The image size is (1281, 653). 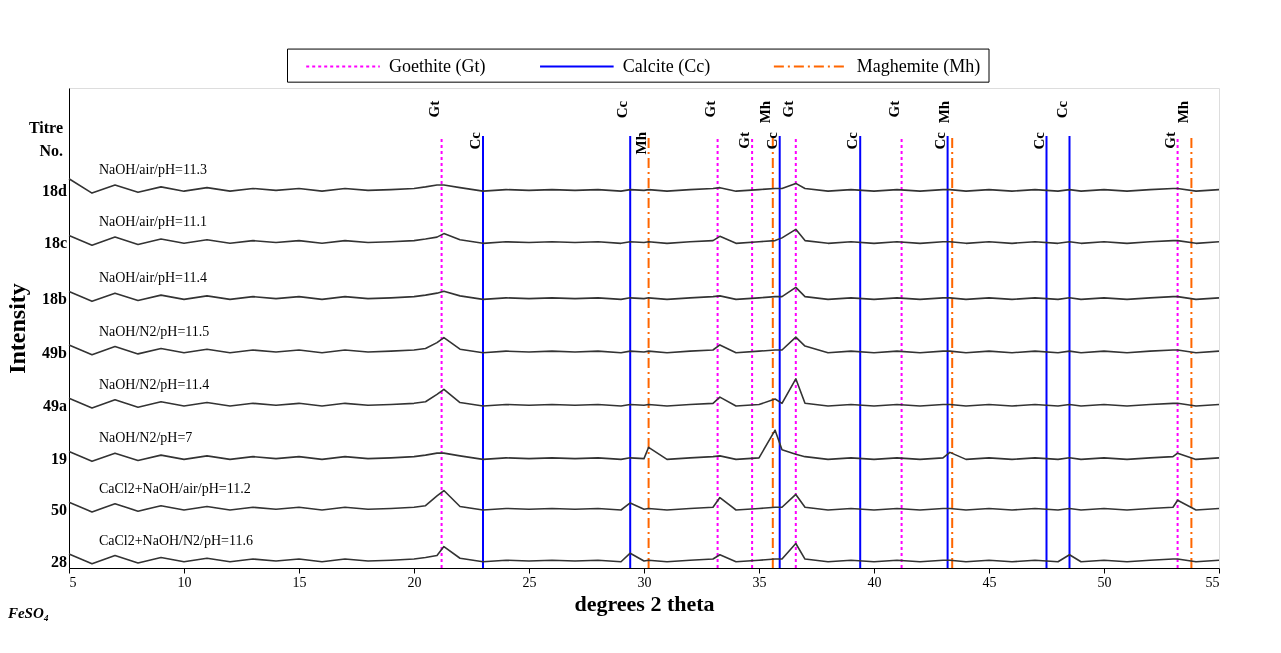 I want to click on x-tick-label: 45, so click(x=989, y=582).